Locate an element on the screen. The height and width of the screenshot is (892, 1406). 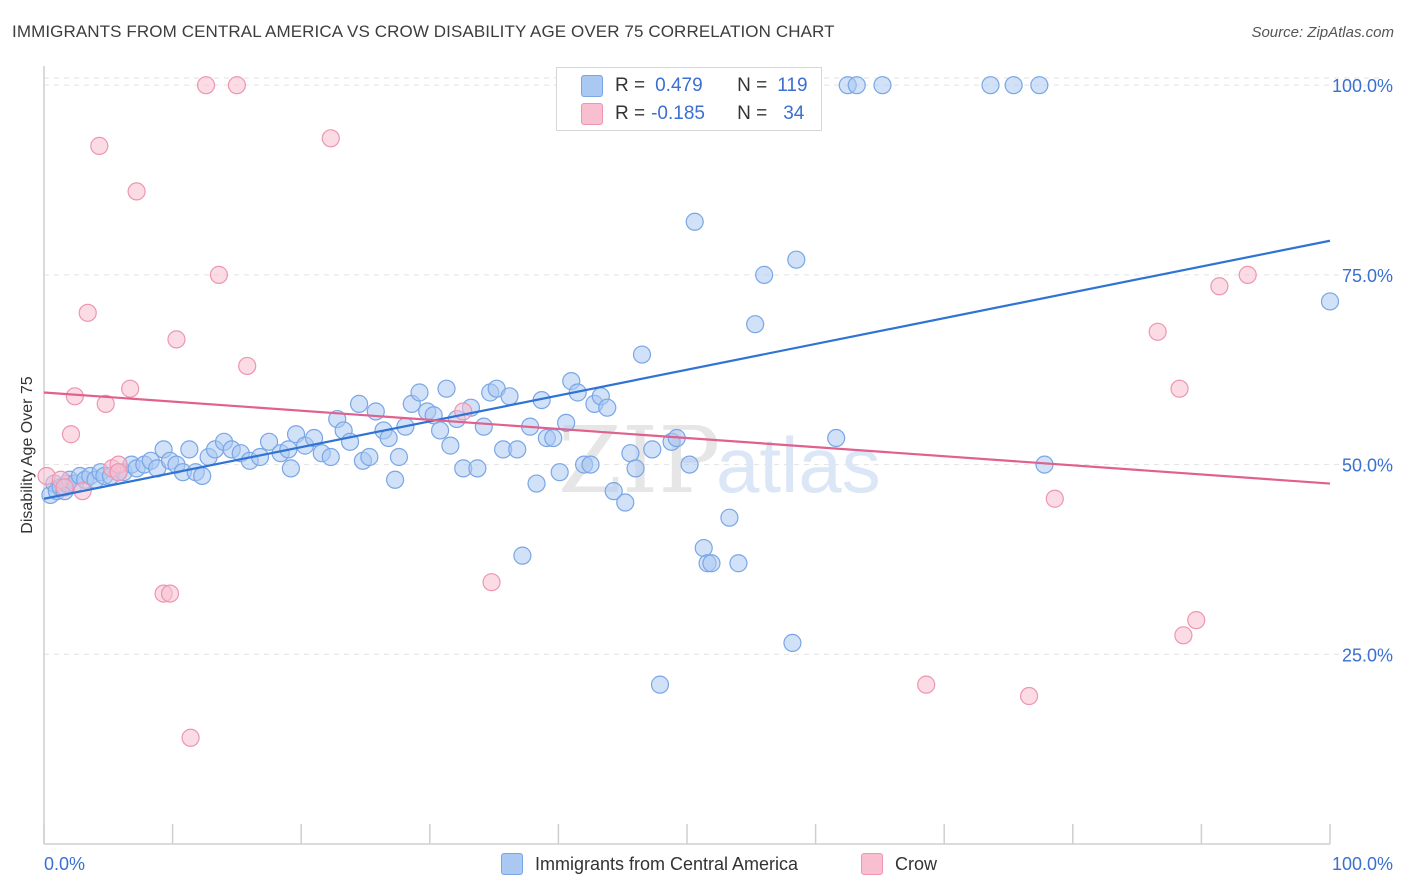
y-tick-label: 75.0% is located at coordinates (1367, 276).